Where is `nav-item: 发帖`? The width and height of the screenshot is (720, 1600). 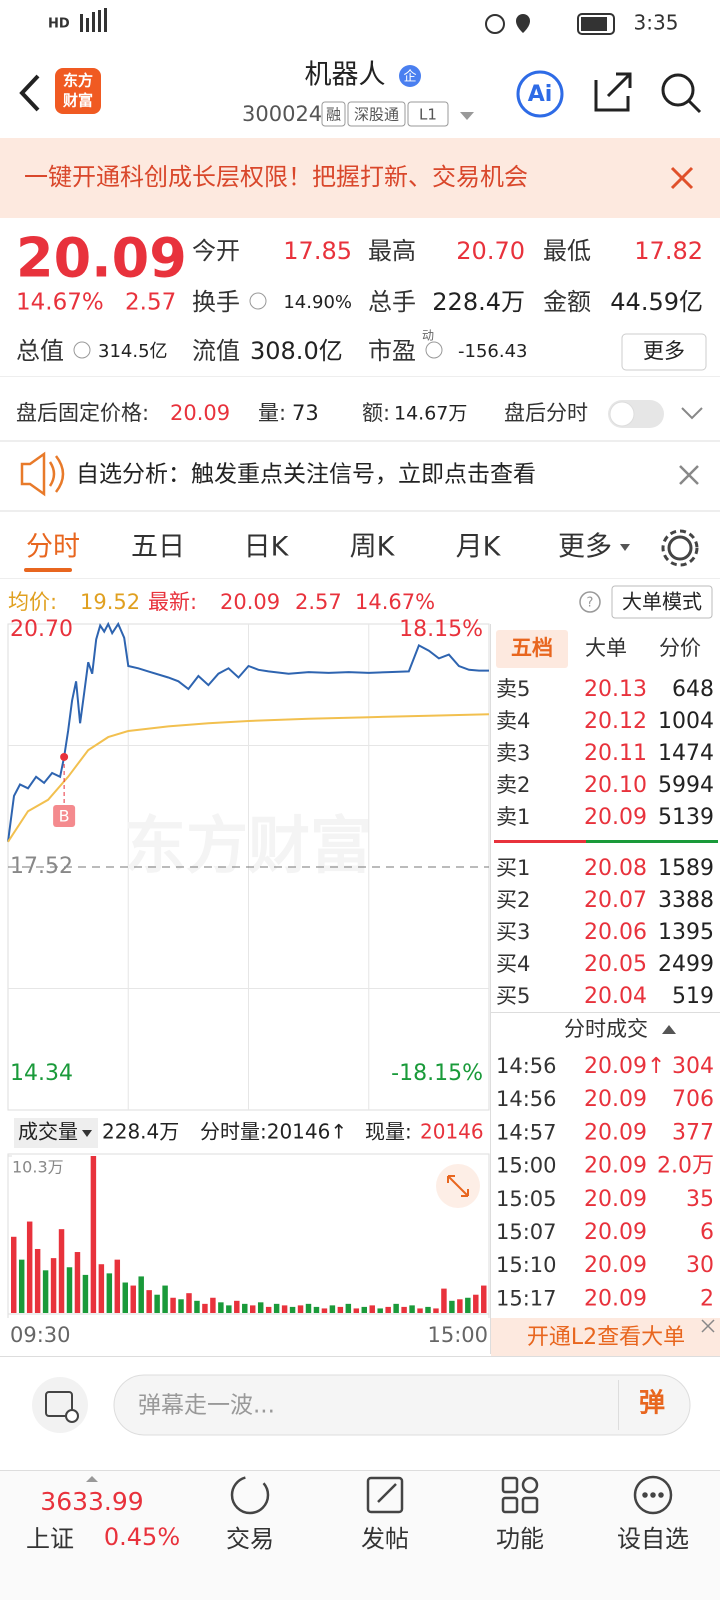 nav-item: 发帖 is located at coordinates (385, 1539).